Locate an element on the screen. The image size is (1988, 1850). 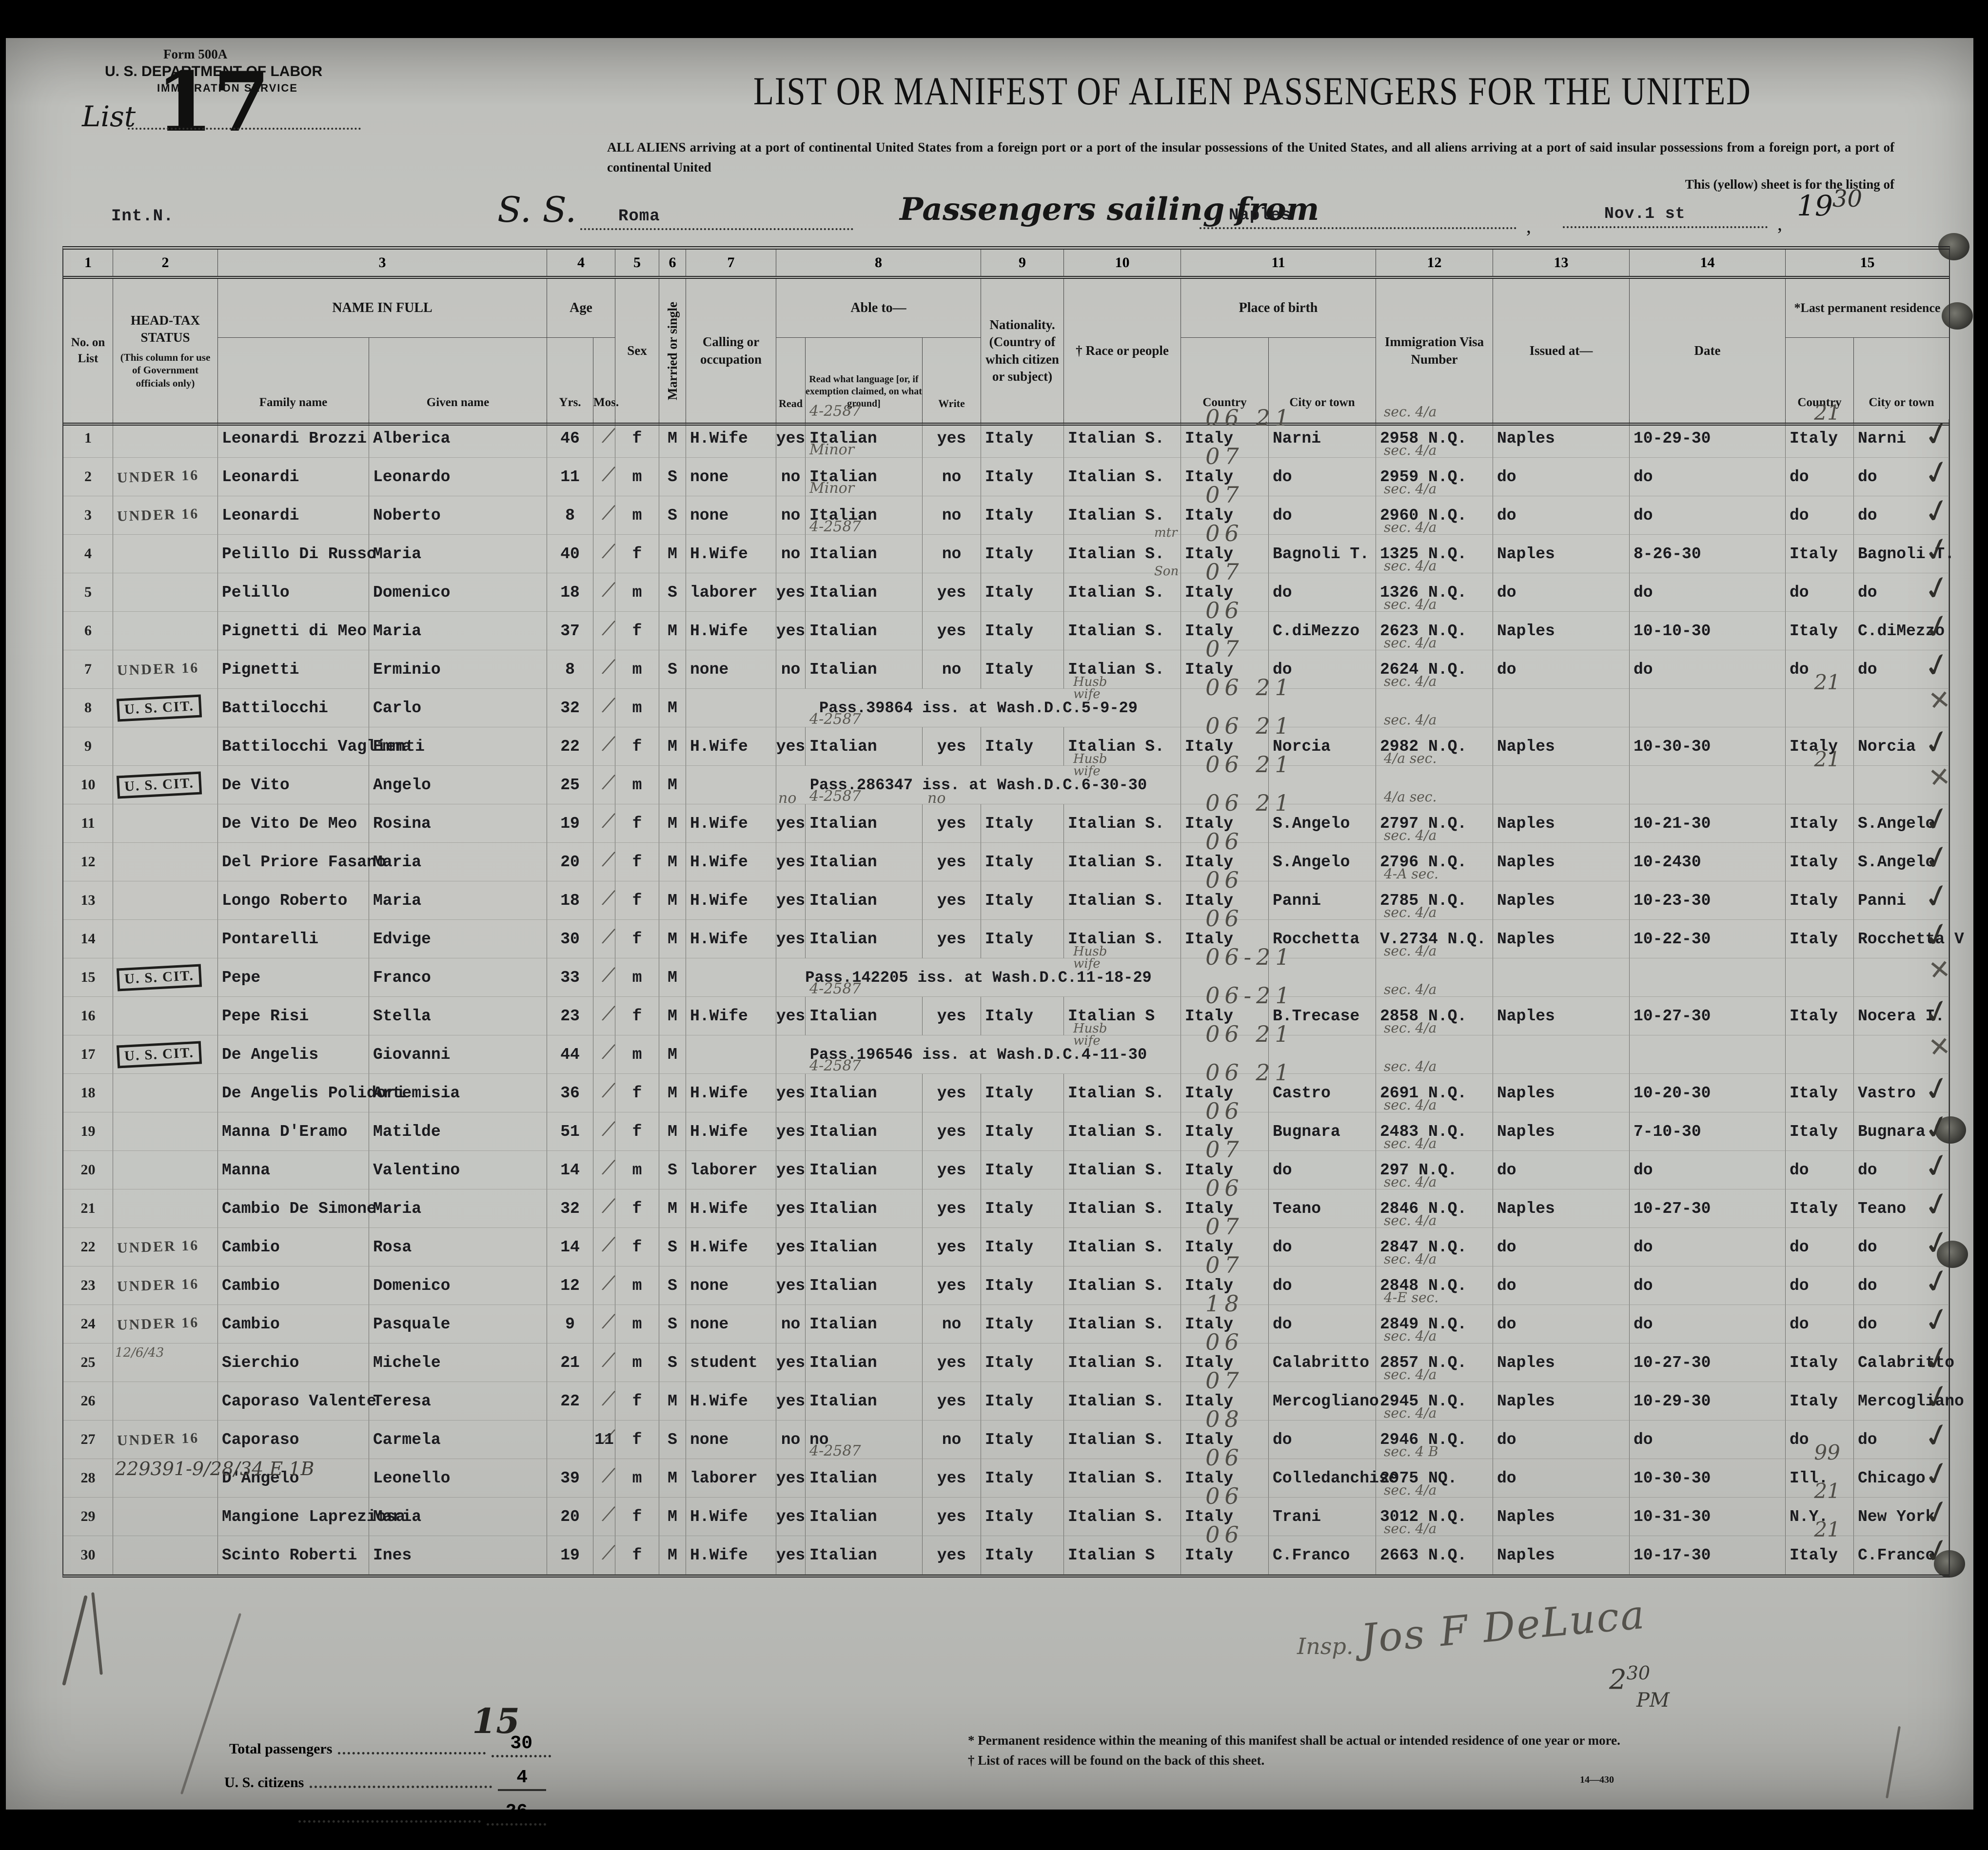
cell-family: Pelillo Di Russo is located at coordinates (297, 554).